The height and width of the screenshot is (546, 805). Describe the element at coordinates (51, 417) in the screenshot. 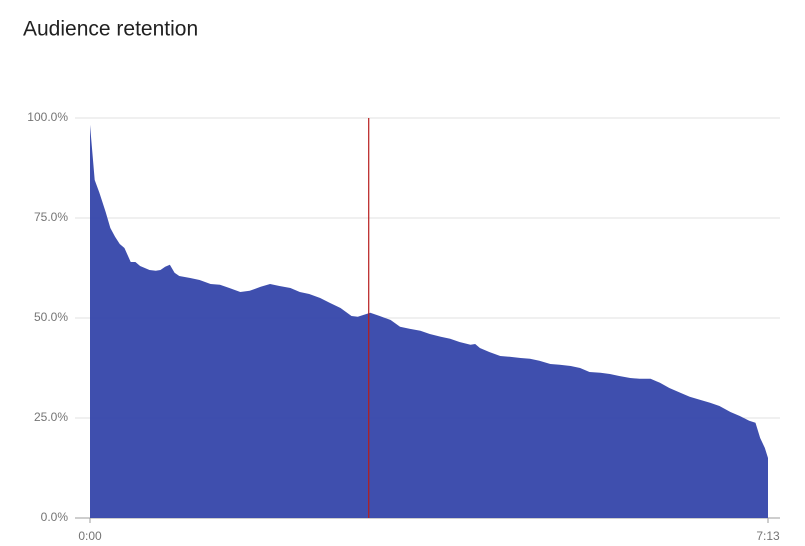

I see `y-tick-label: 25.0%` at that location.